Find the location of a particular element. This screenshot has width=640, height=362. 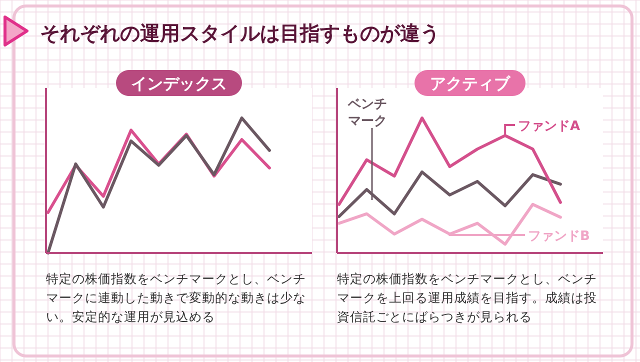

series-label: ファンドB is located at coordinates (559, 236).